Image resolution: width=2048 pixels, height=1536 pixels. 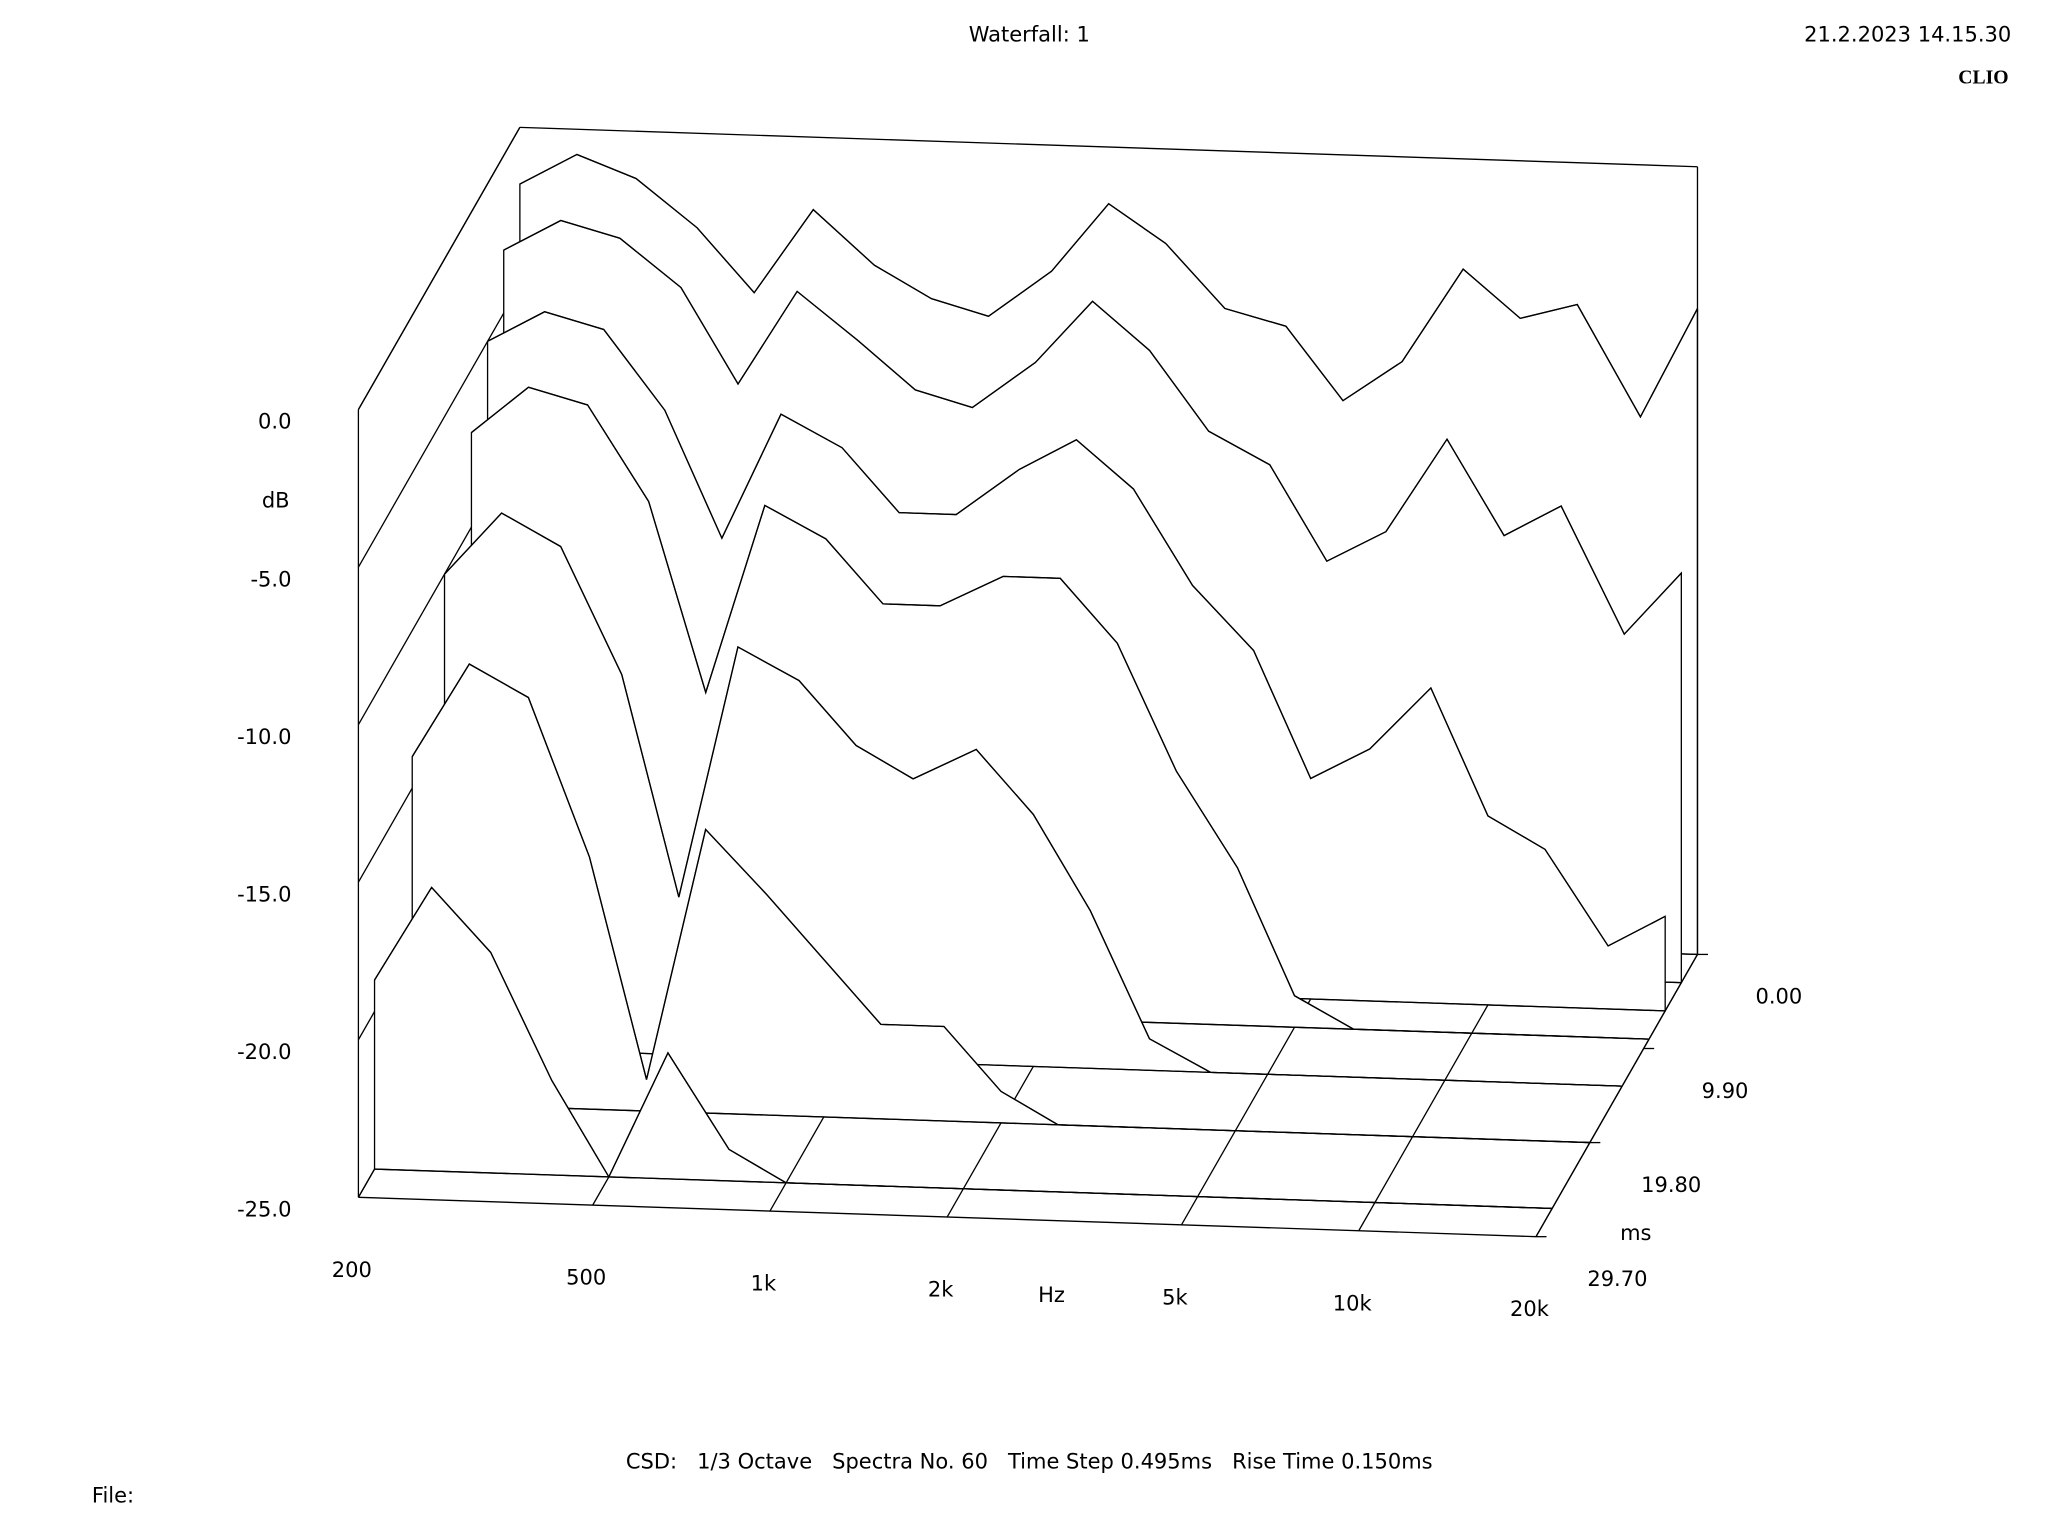 What do you see at coordinates (764, 1284) in the screenshot?
I see `x-tick-label: 1k` at bounding box center [764, 1284].